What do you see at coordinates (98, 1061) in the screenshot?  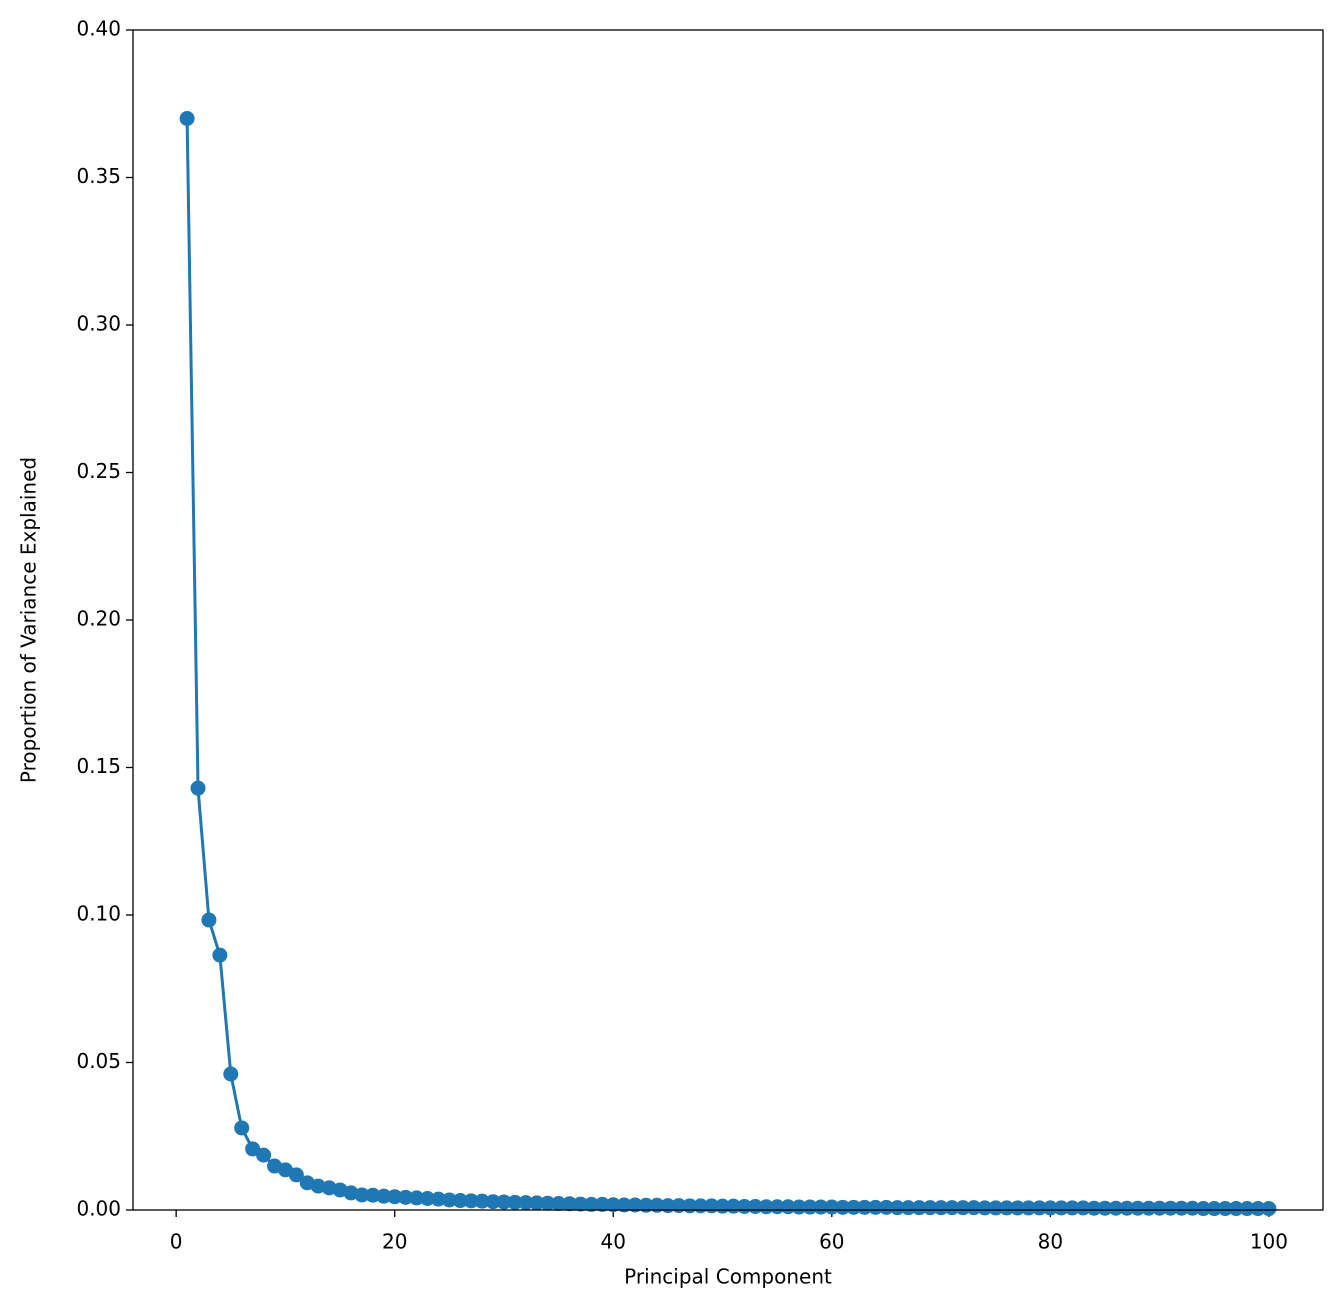 I see `y-tick-label: 0.05` at bounding box center [98, 1061].